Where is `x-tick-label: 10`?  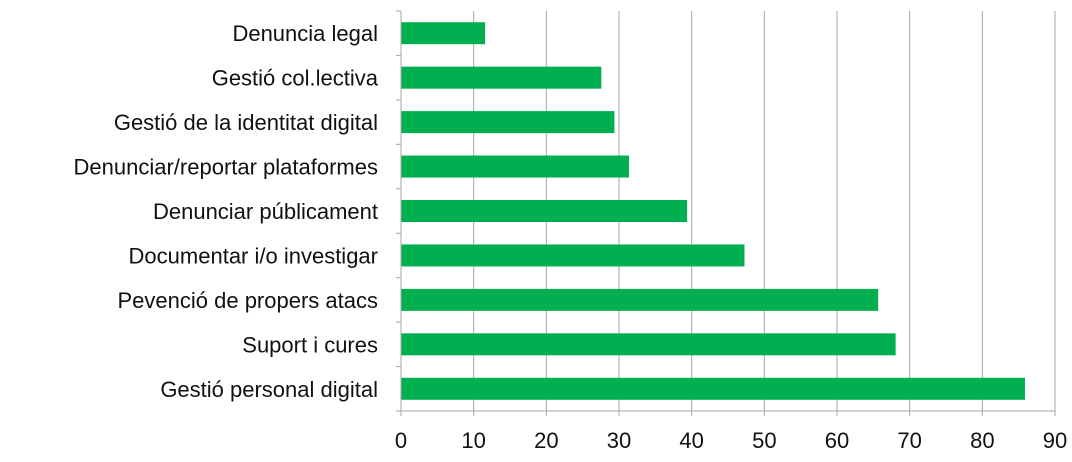
x-tick-label: 10 is located at coordinates (473, 440).